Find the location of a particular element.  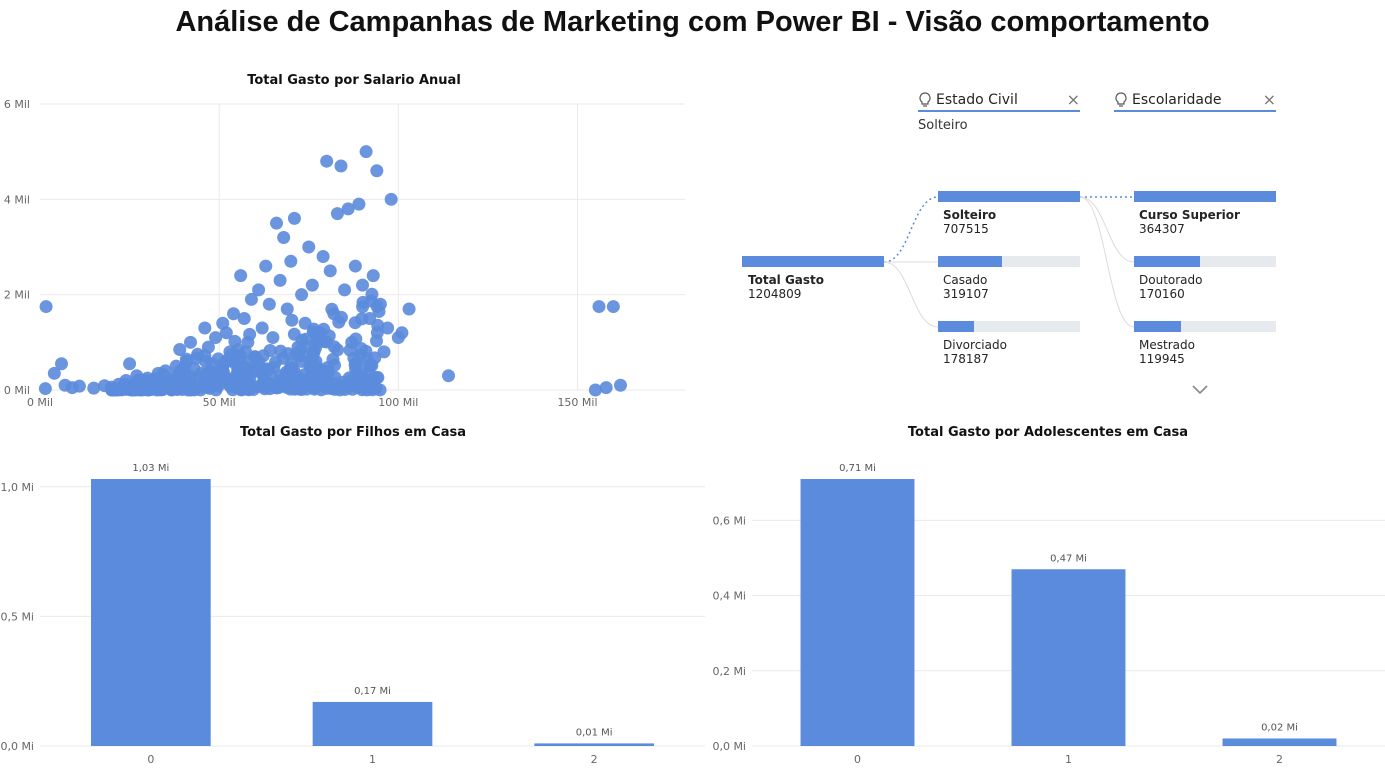

y-tick-label: 1,0 Mi is located at coordinates (17, 487).